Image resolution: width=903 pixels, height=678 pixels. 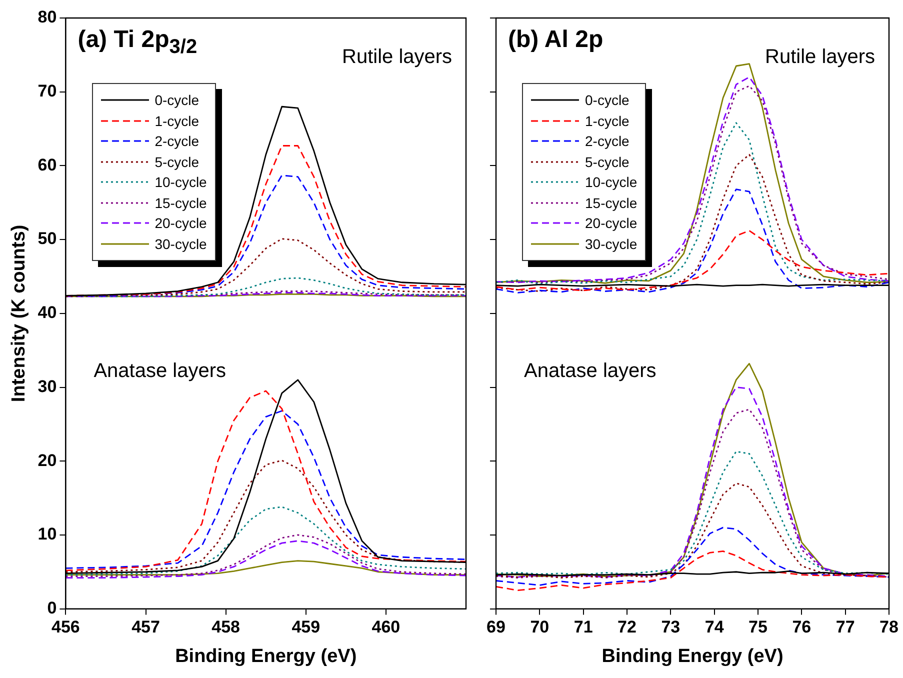 What do you see at coordinates (19, 313) in the screenshot?
I see `y-axis-title: Intensity (K counts)` at bounding box center [19, 313].